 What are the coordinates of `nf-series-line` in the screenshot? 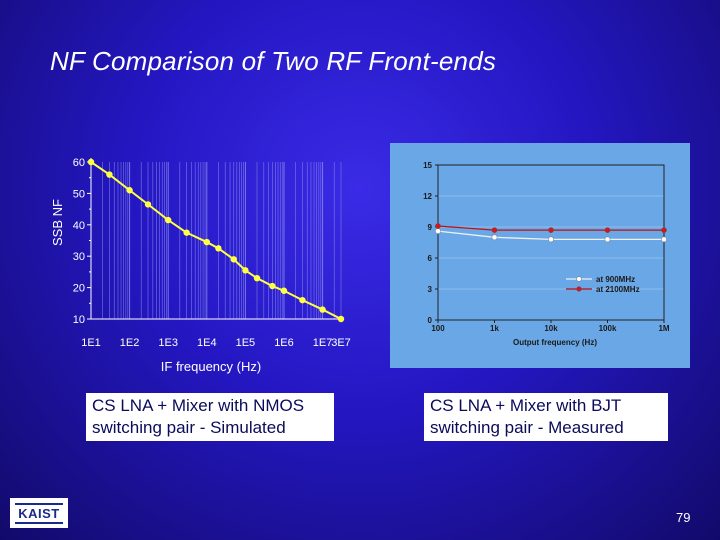 It's located at (216, 240).